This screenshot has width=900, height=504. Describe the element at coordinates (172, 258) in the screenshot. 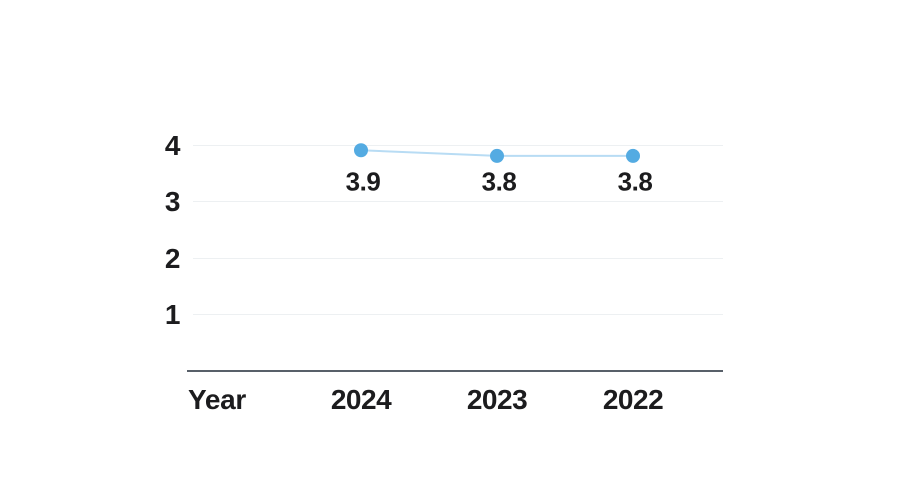

I see `y-tick-label: 2` at that location.